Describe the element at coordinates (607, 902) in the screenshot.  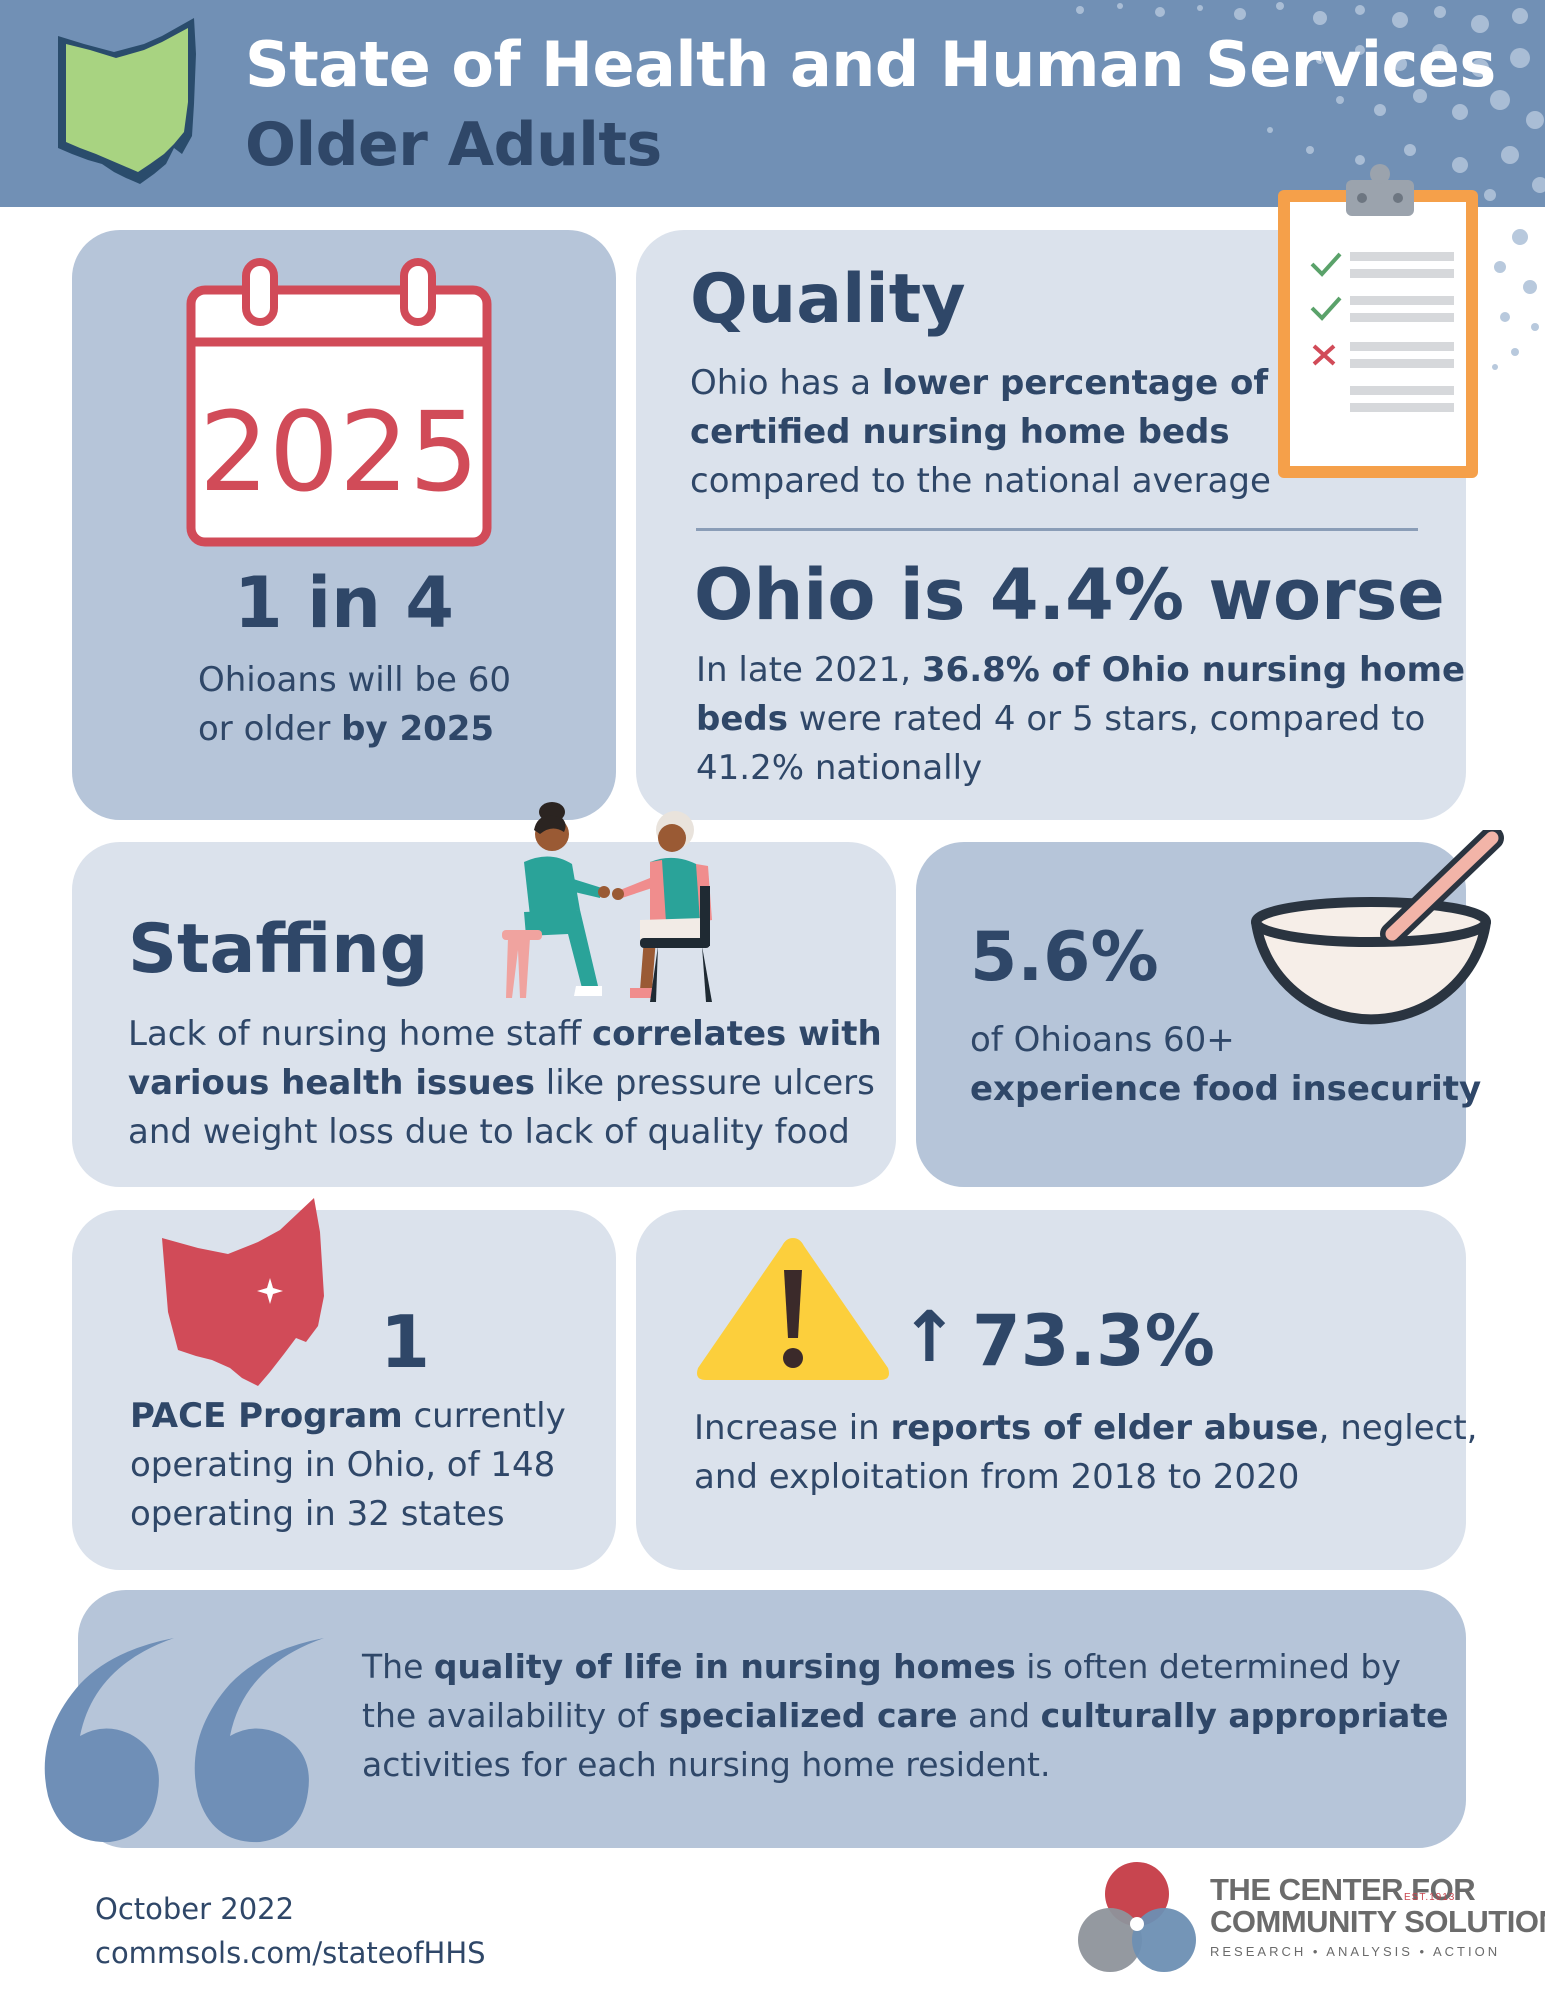
I see `caregiver-illustration` at that location.